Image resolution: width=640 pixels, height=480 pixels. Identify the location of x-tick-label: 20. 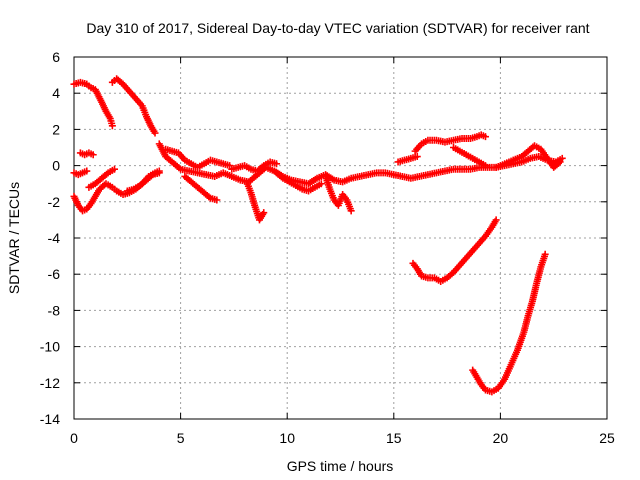
(501, 438).